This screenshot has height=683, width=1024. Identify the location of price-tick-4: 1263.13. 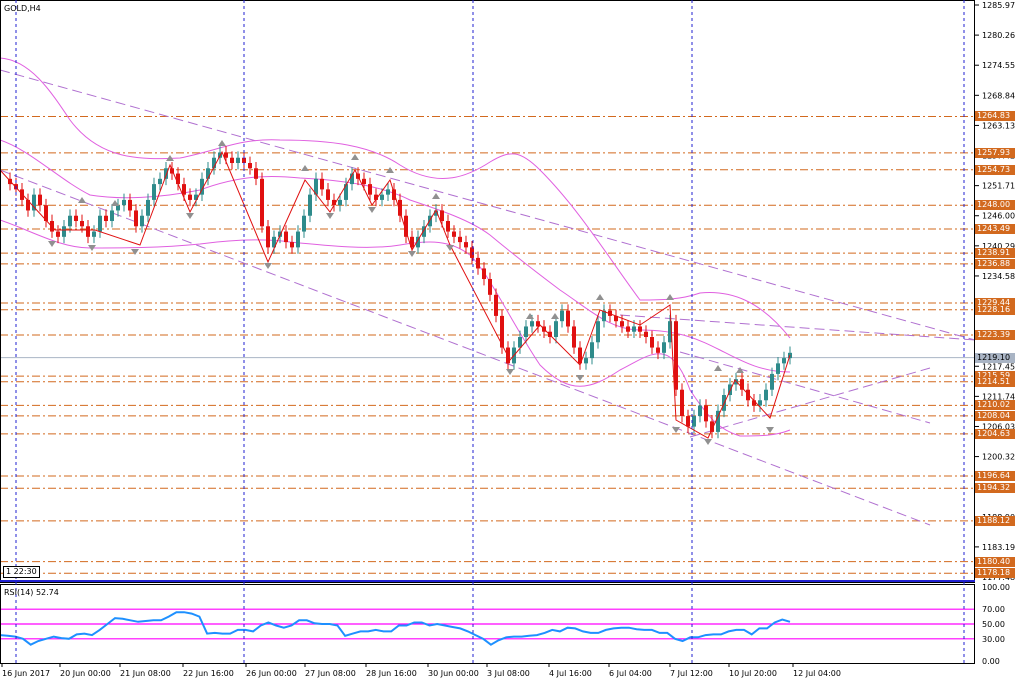
(998, 125).